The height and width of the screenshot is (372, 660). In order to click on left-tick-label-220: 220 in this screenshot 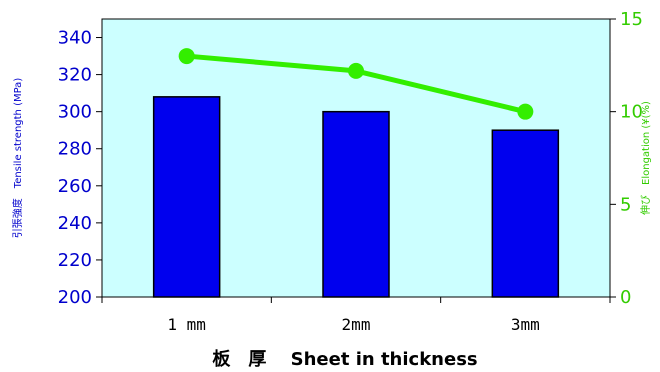, I will do `click(75, 260)`.